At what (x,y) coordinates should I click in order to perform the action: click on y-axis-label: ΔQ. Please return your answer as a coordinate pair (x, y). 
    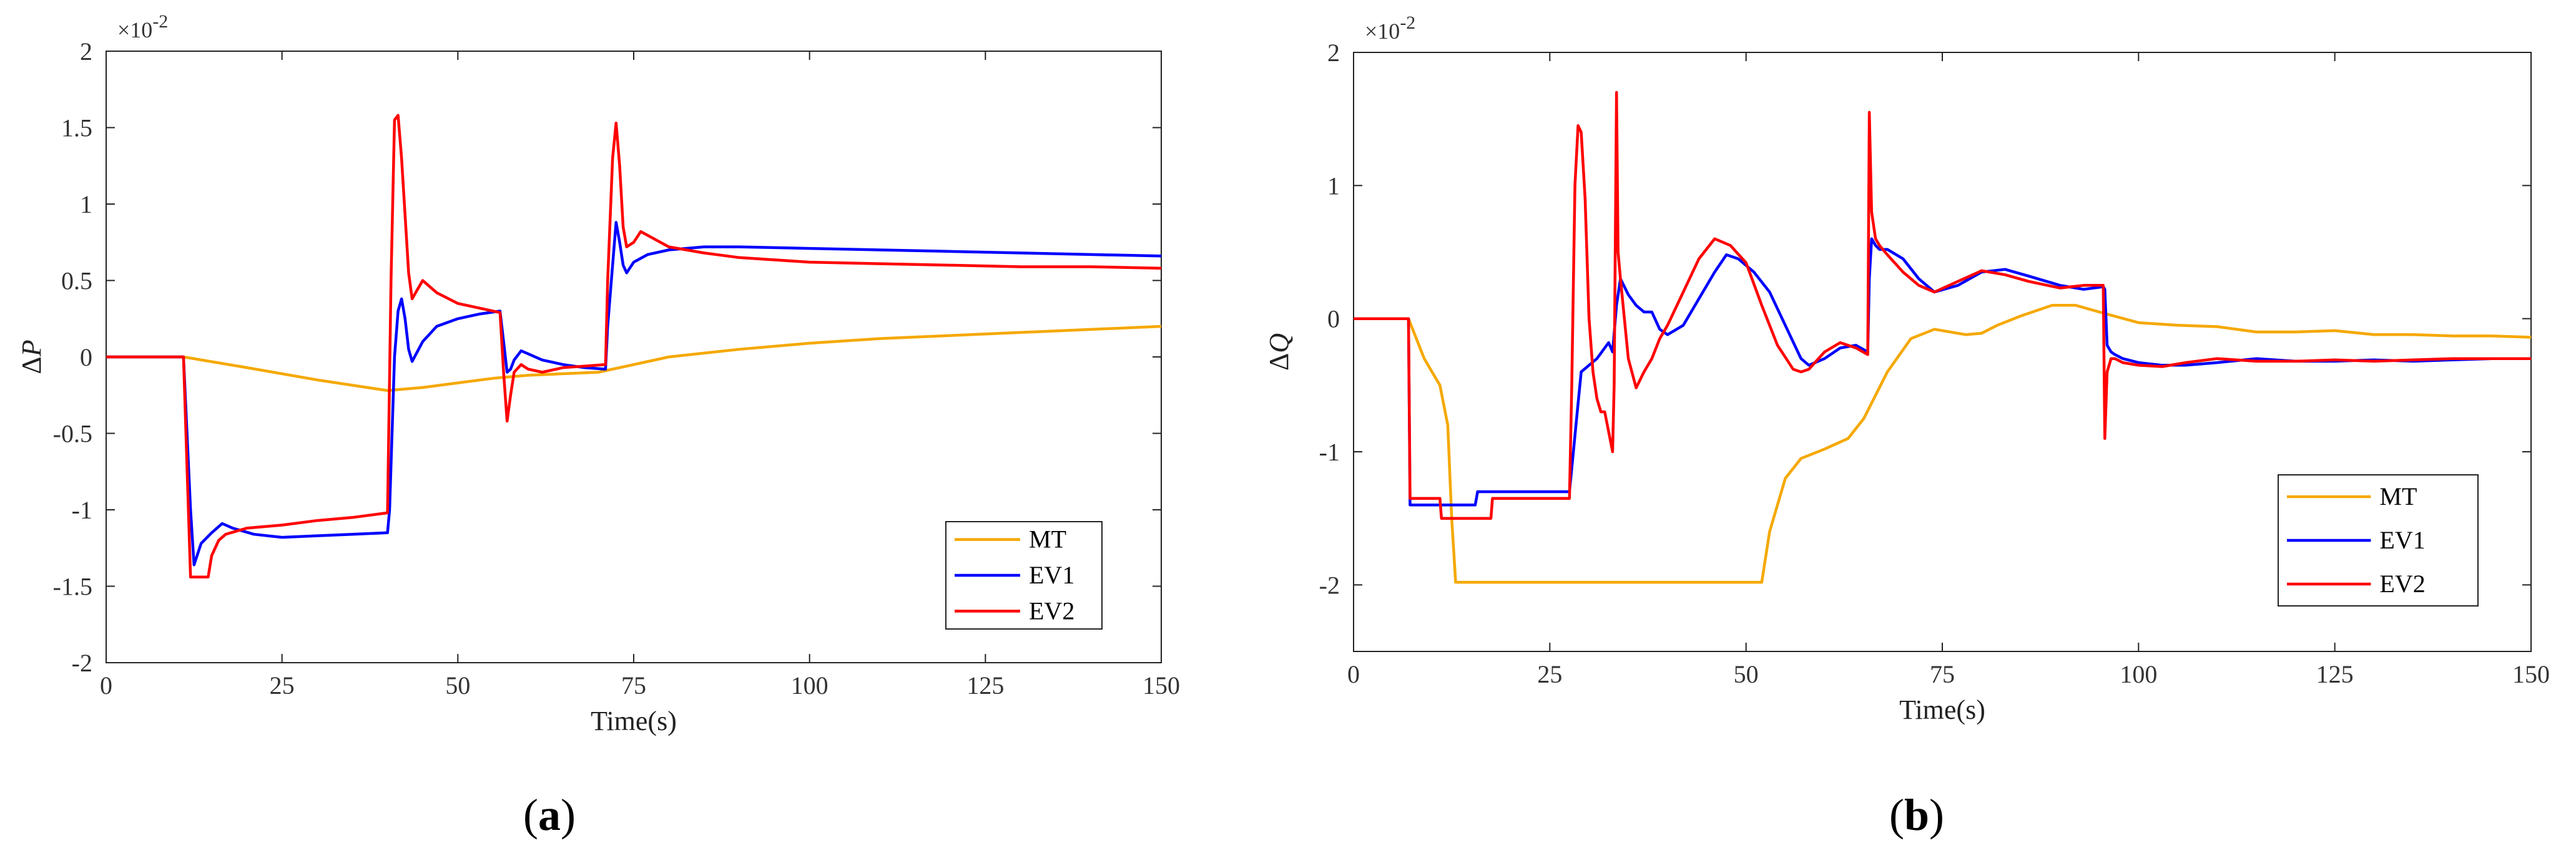
    Looking at the image, I should click on (1279, 352).